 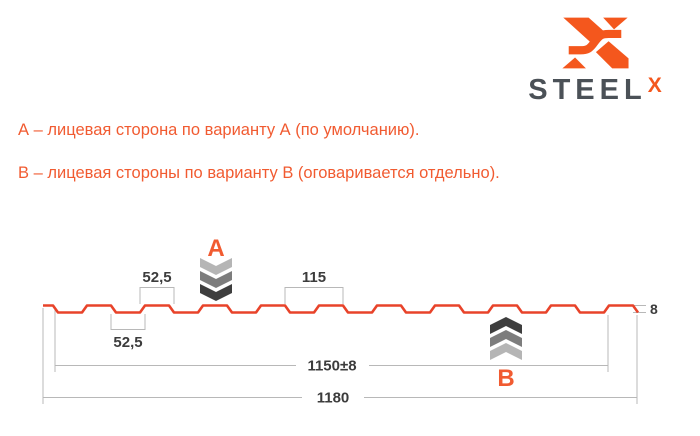 What do you see at coordinates (331, 340) in the screenshot?
I see `dim-working-width-lines` at bounding box center [331, 340].